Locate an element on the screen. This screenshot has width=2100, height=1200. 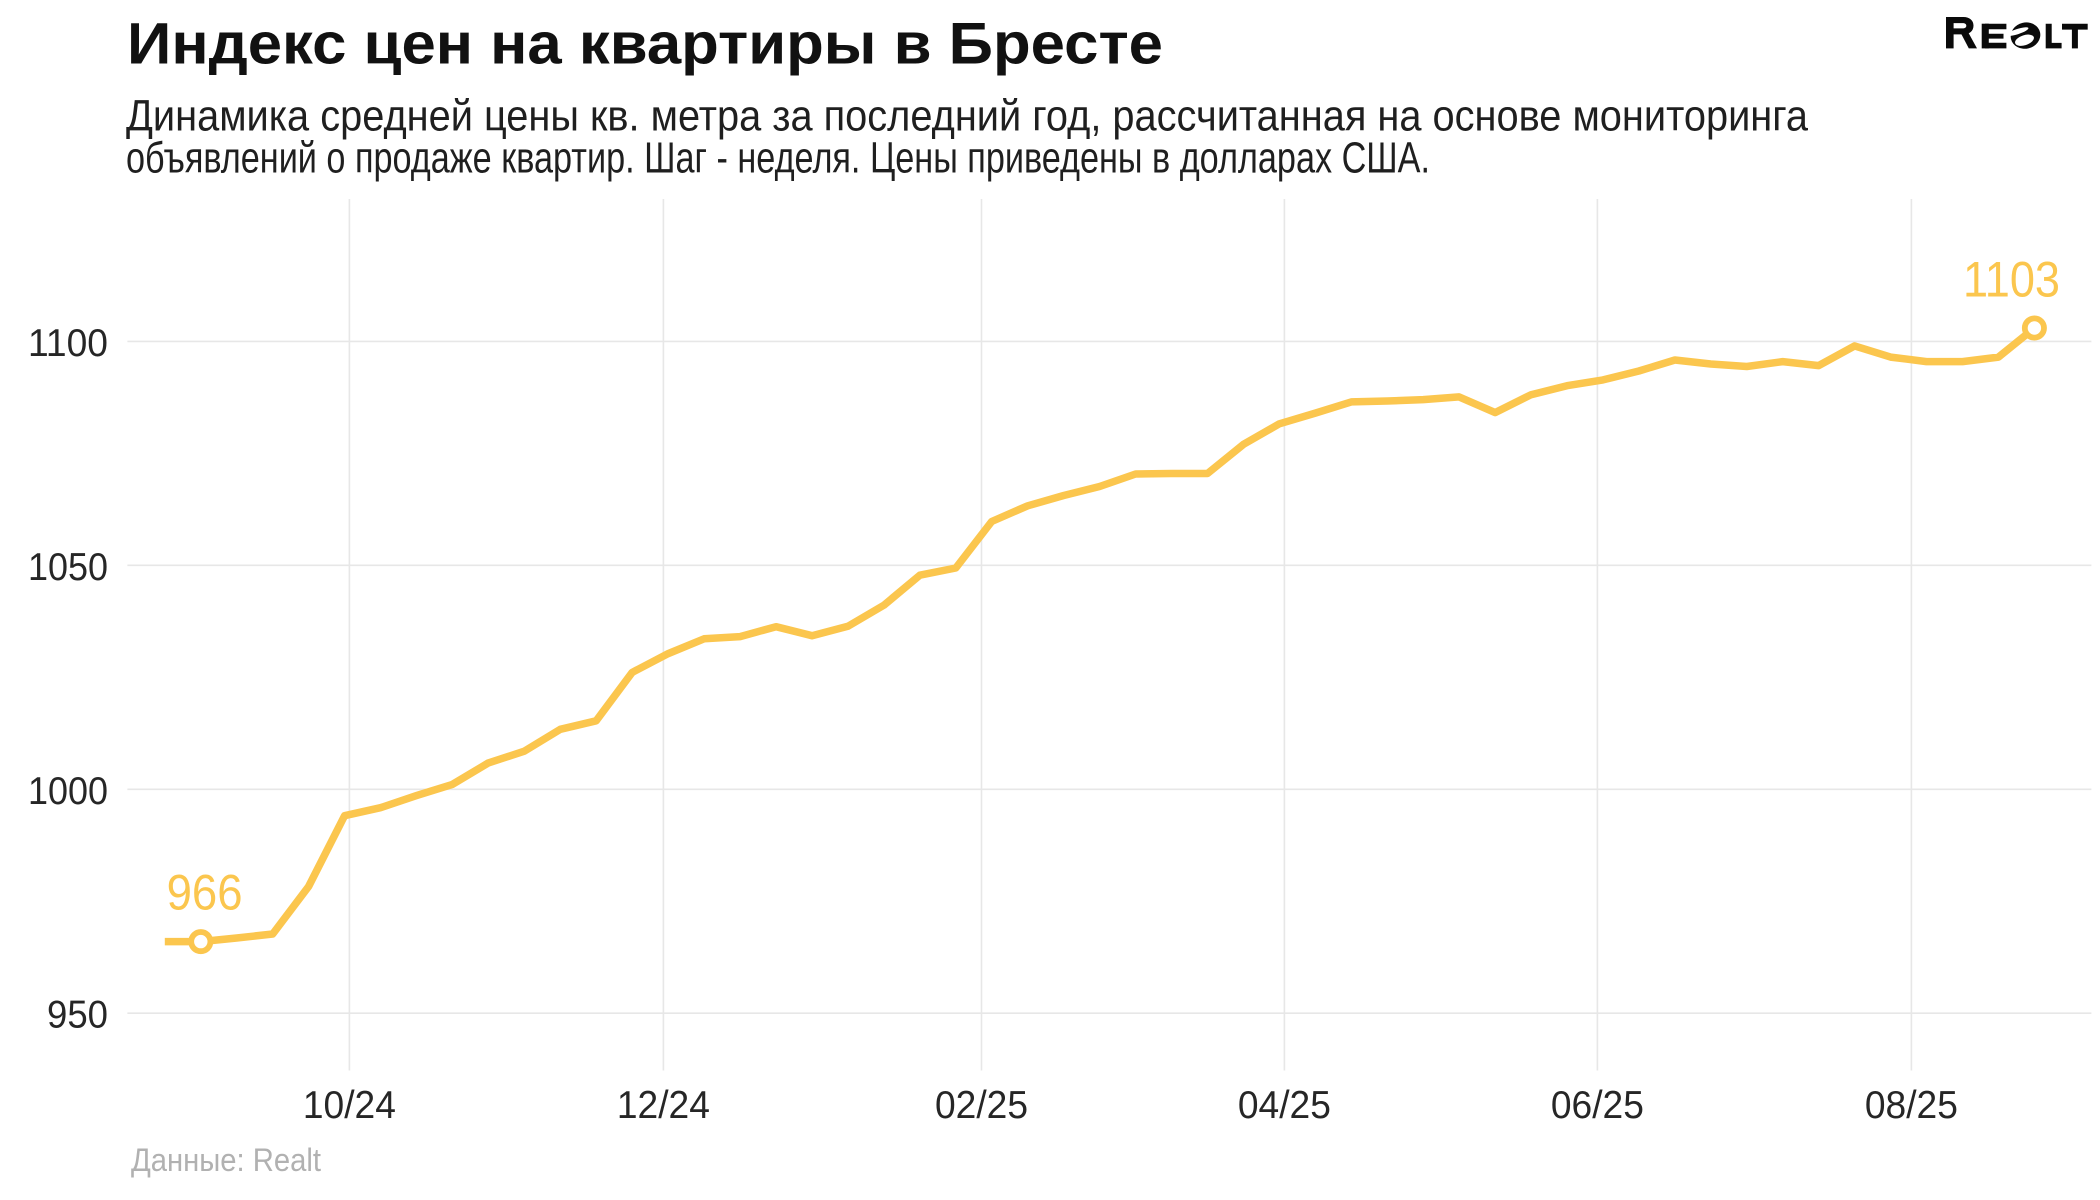
svg-text: 06/25 is located at coordinates (1597, 1105).